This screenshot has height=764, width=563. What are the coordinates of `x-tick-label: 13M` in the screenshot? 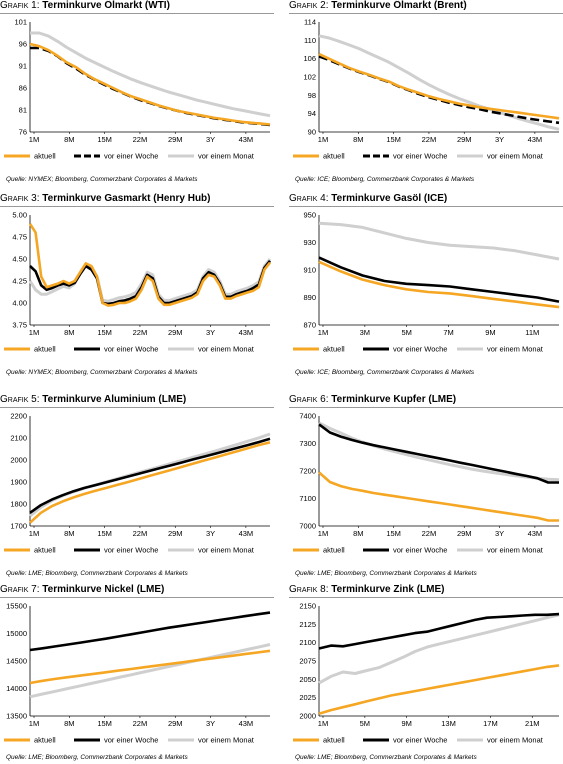 It's located at (448, 723).